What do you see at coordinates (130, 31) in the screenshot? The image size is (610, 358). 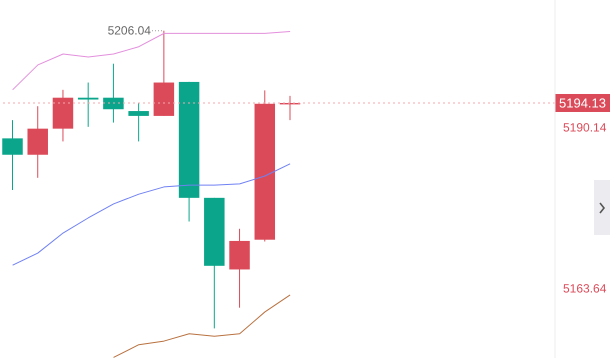 I see `annotation: 5206.04` at bounding box center [130, 31].